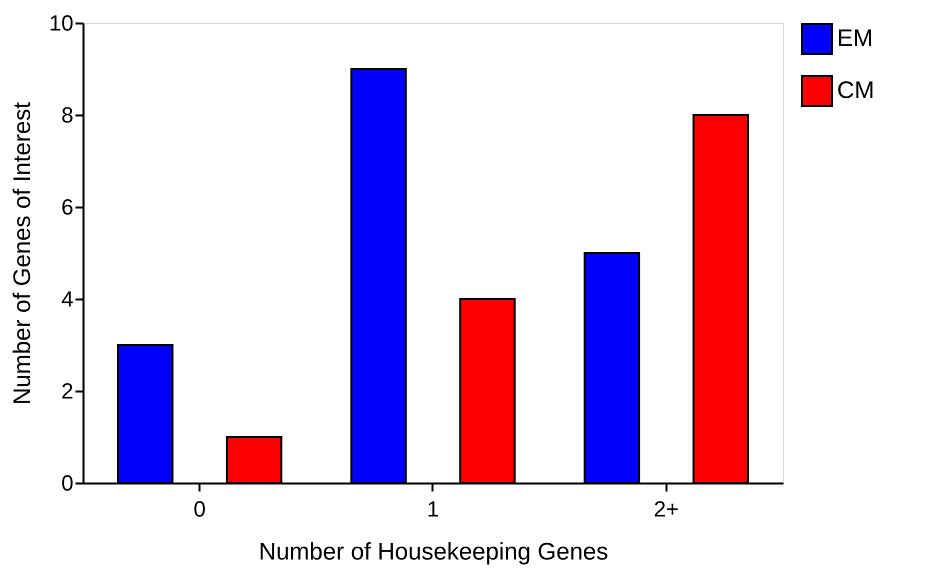 This screenshot has width=945, height=581. I want to click on x-tick-label: 2+, so click(666, 509).